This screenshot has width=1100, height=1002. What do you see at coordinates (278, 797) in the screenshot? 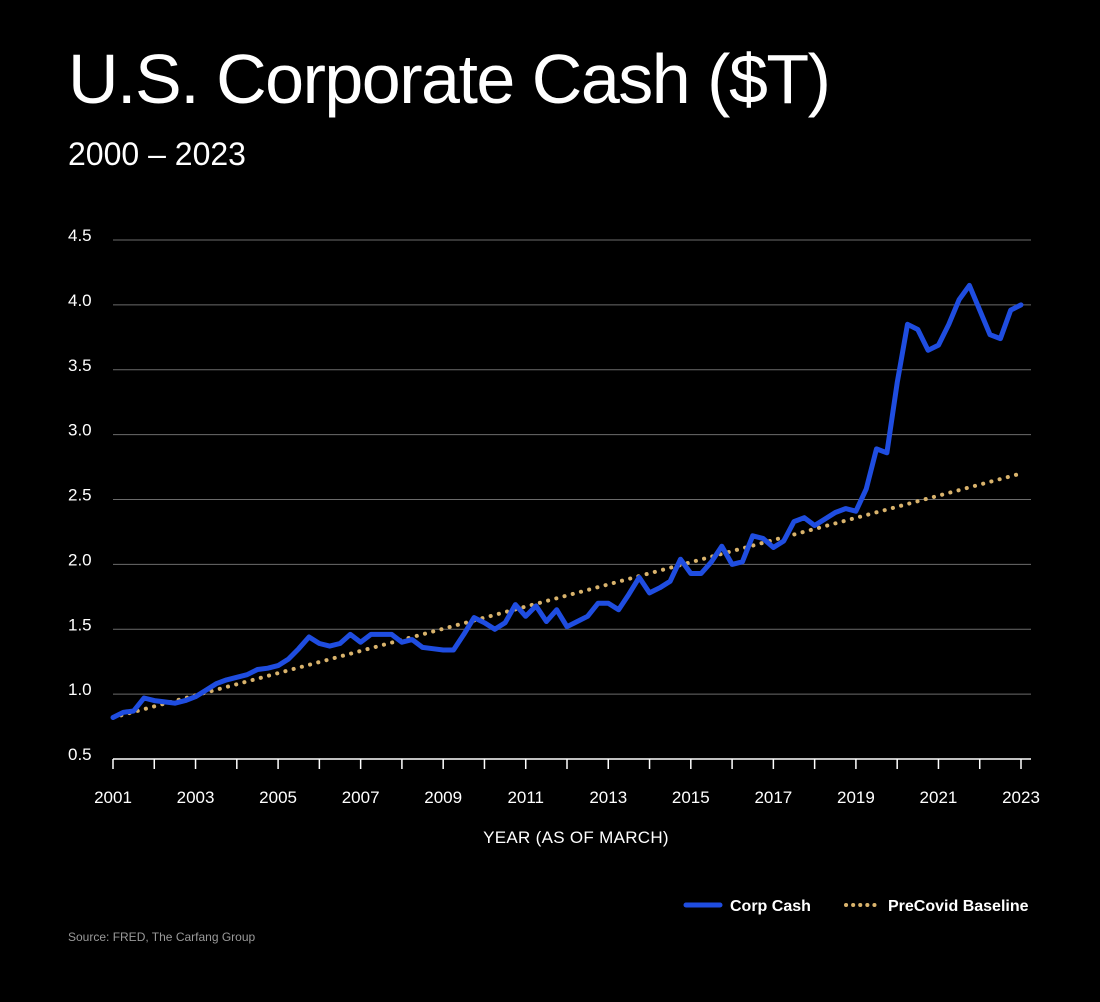
I see `x-tick-label: 2005` at bounding box center [278, 797].